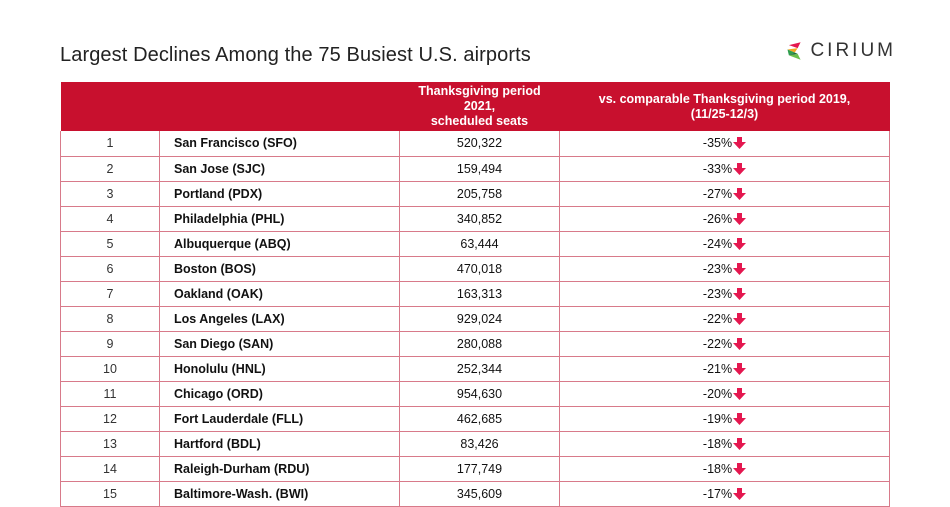 Image resolution: width=950 pixels, height=507 pixels. What do you see at coordinates (279, 194) in the screenshot?
I see `airport-cell: Portland (PDX)` at bounding box center [279, 194].